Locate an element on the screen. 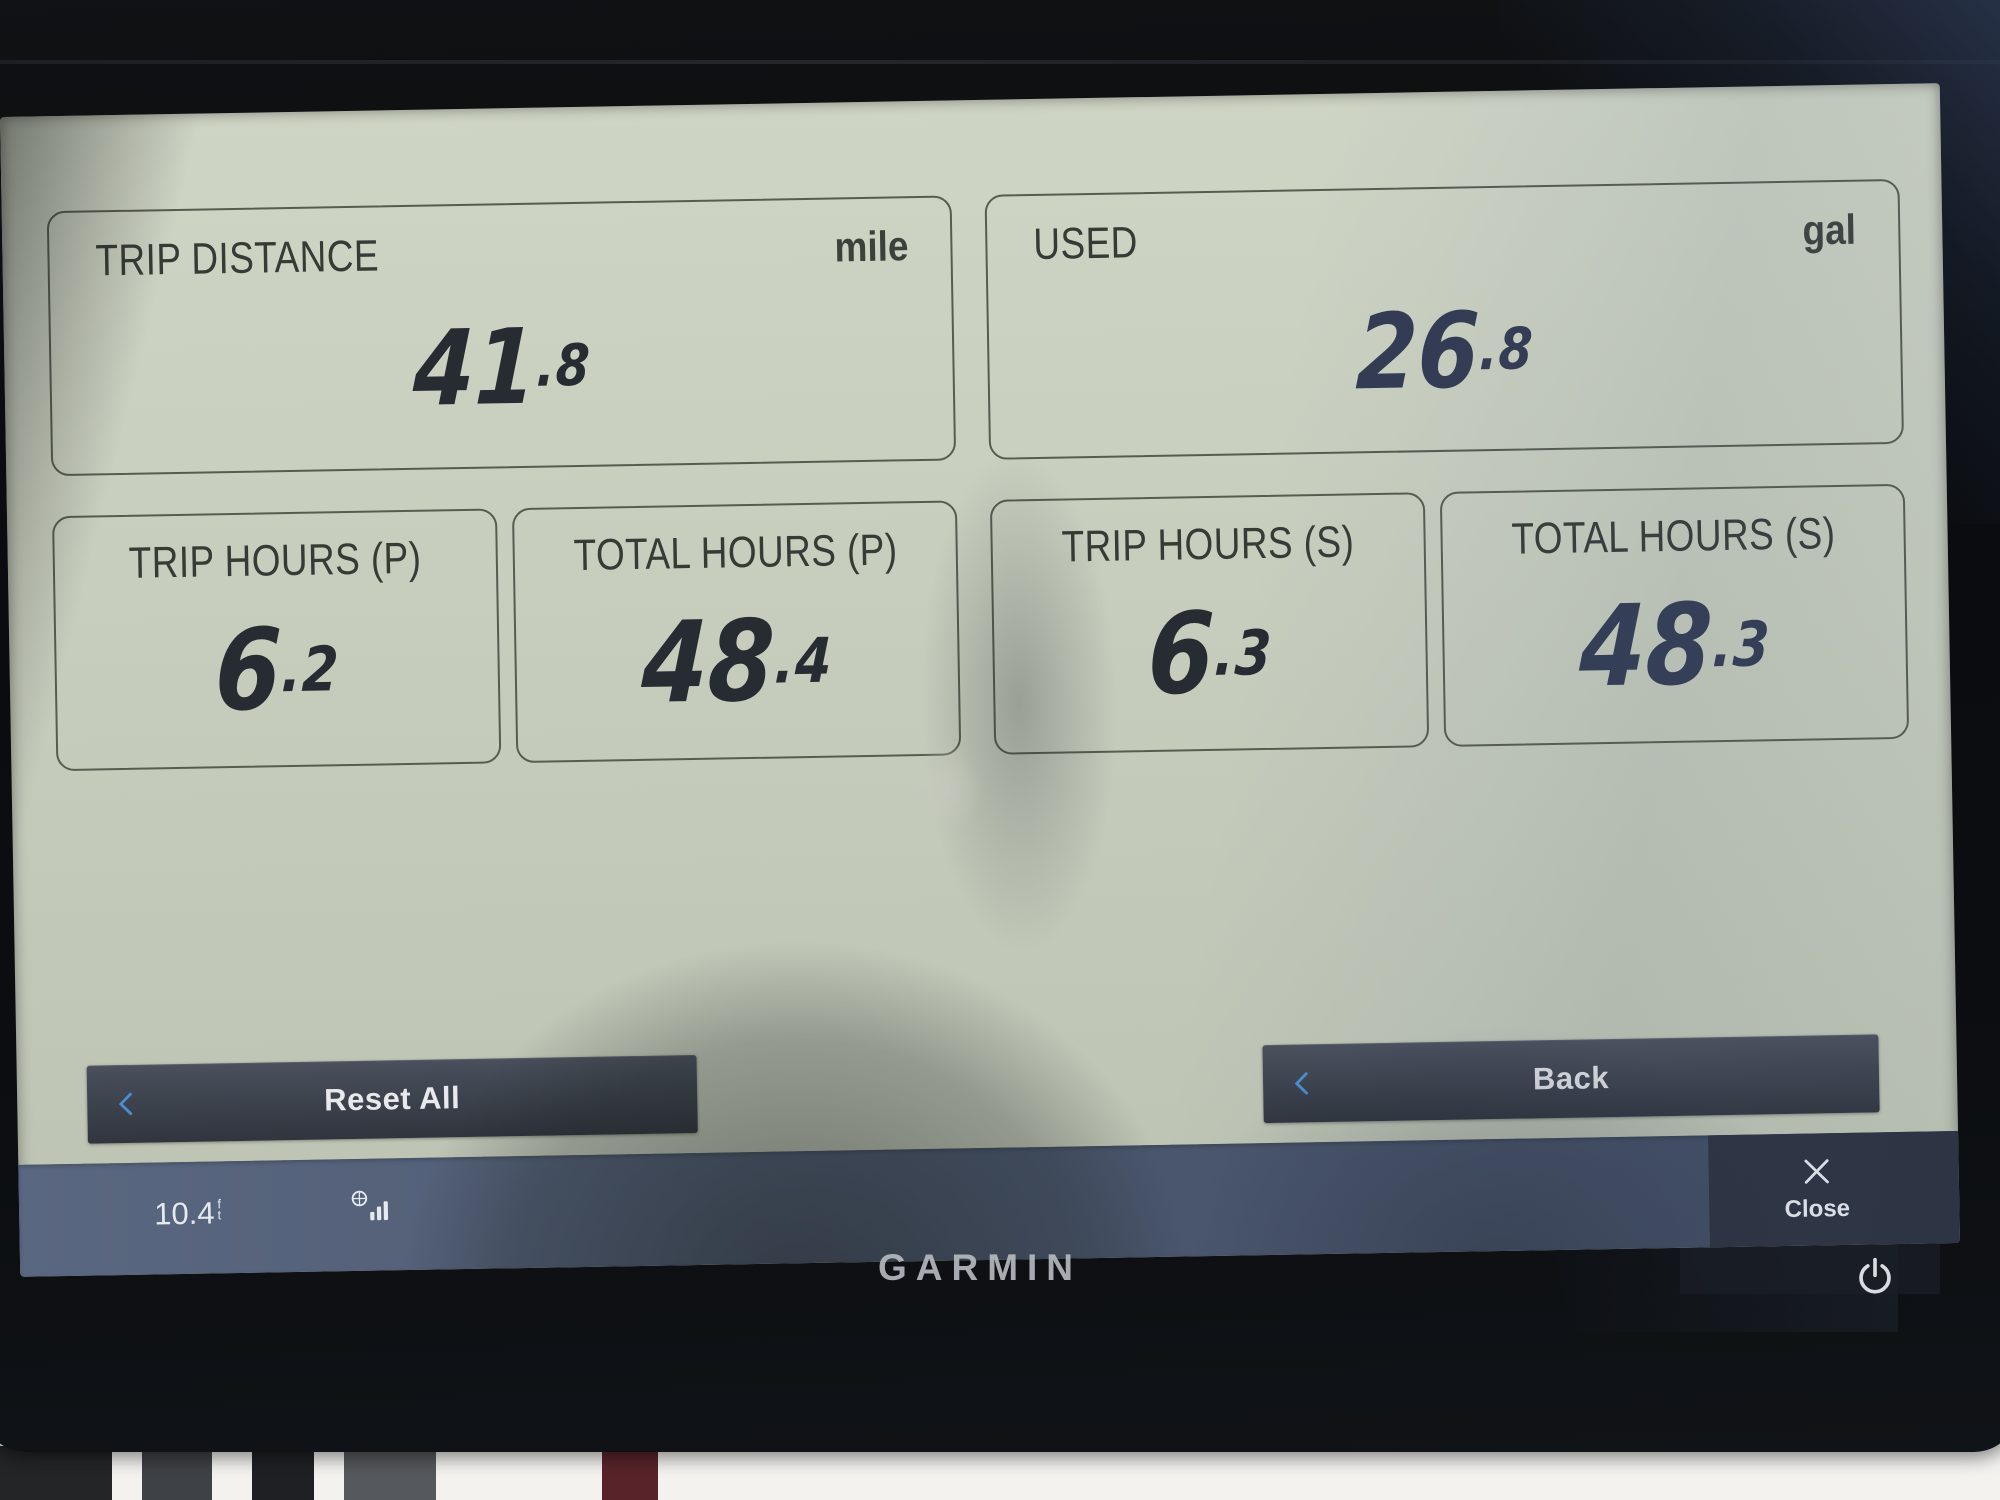  fuel-used-panel: USED gal 26.8 is located at coordinates (1444, 319).